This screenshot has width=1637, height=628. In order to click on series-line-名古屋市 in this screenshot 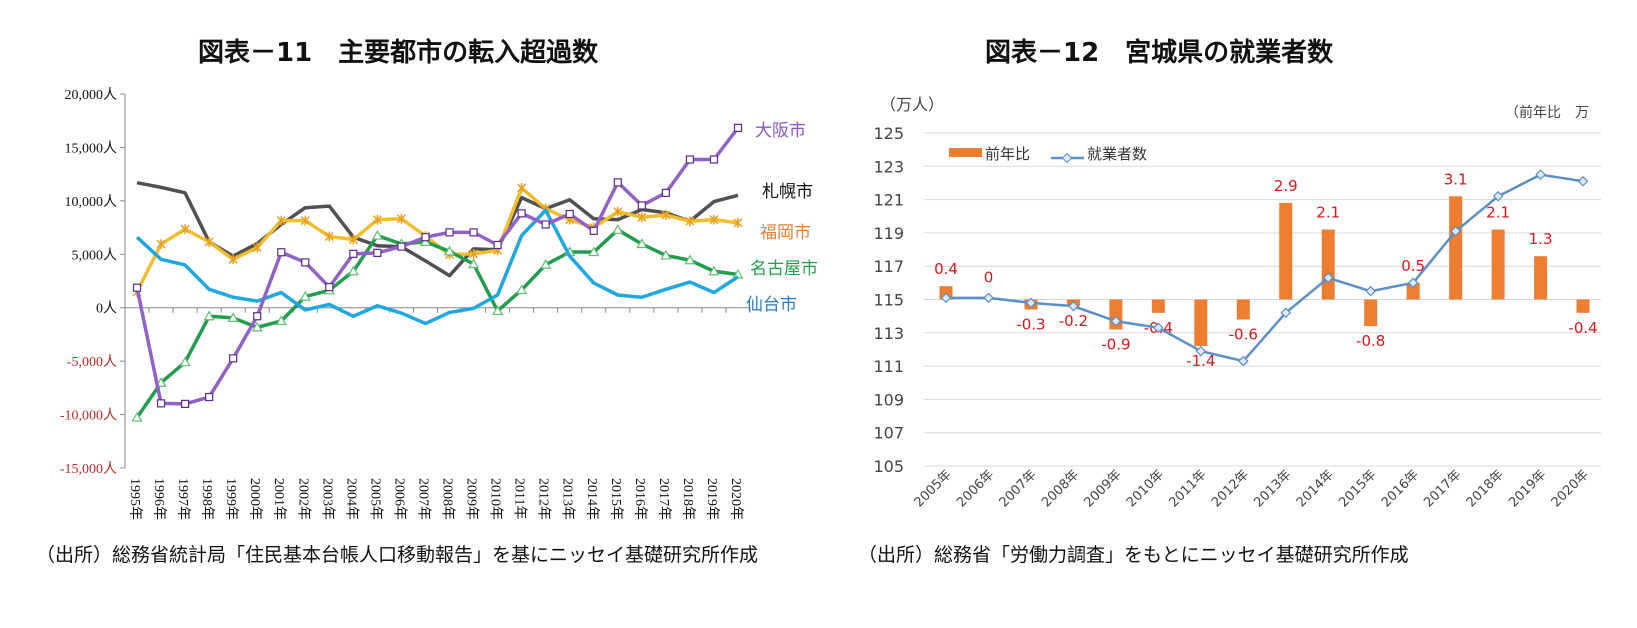, I will do `click(437, 323)`.